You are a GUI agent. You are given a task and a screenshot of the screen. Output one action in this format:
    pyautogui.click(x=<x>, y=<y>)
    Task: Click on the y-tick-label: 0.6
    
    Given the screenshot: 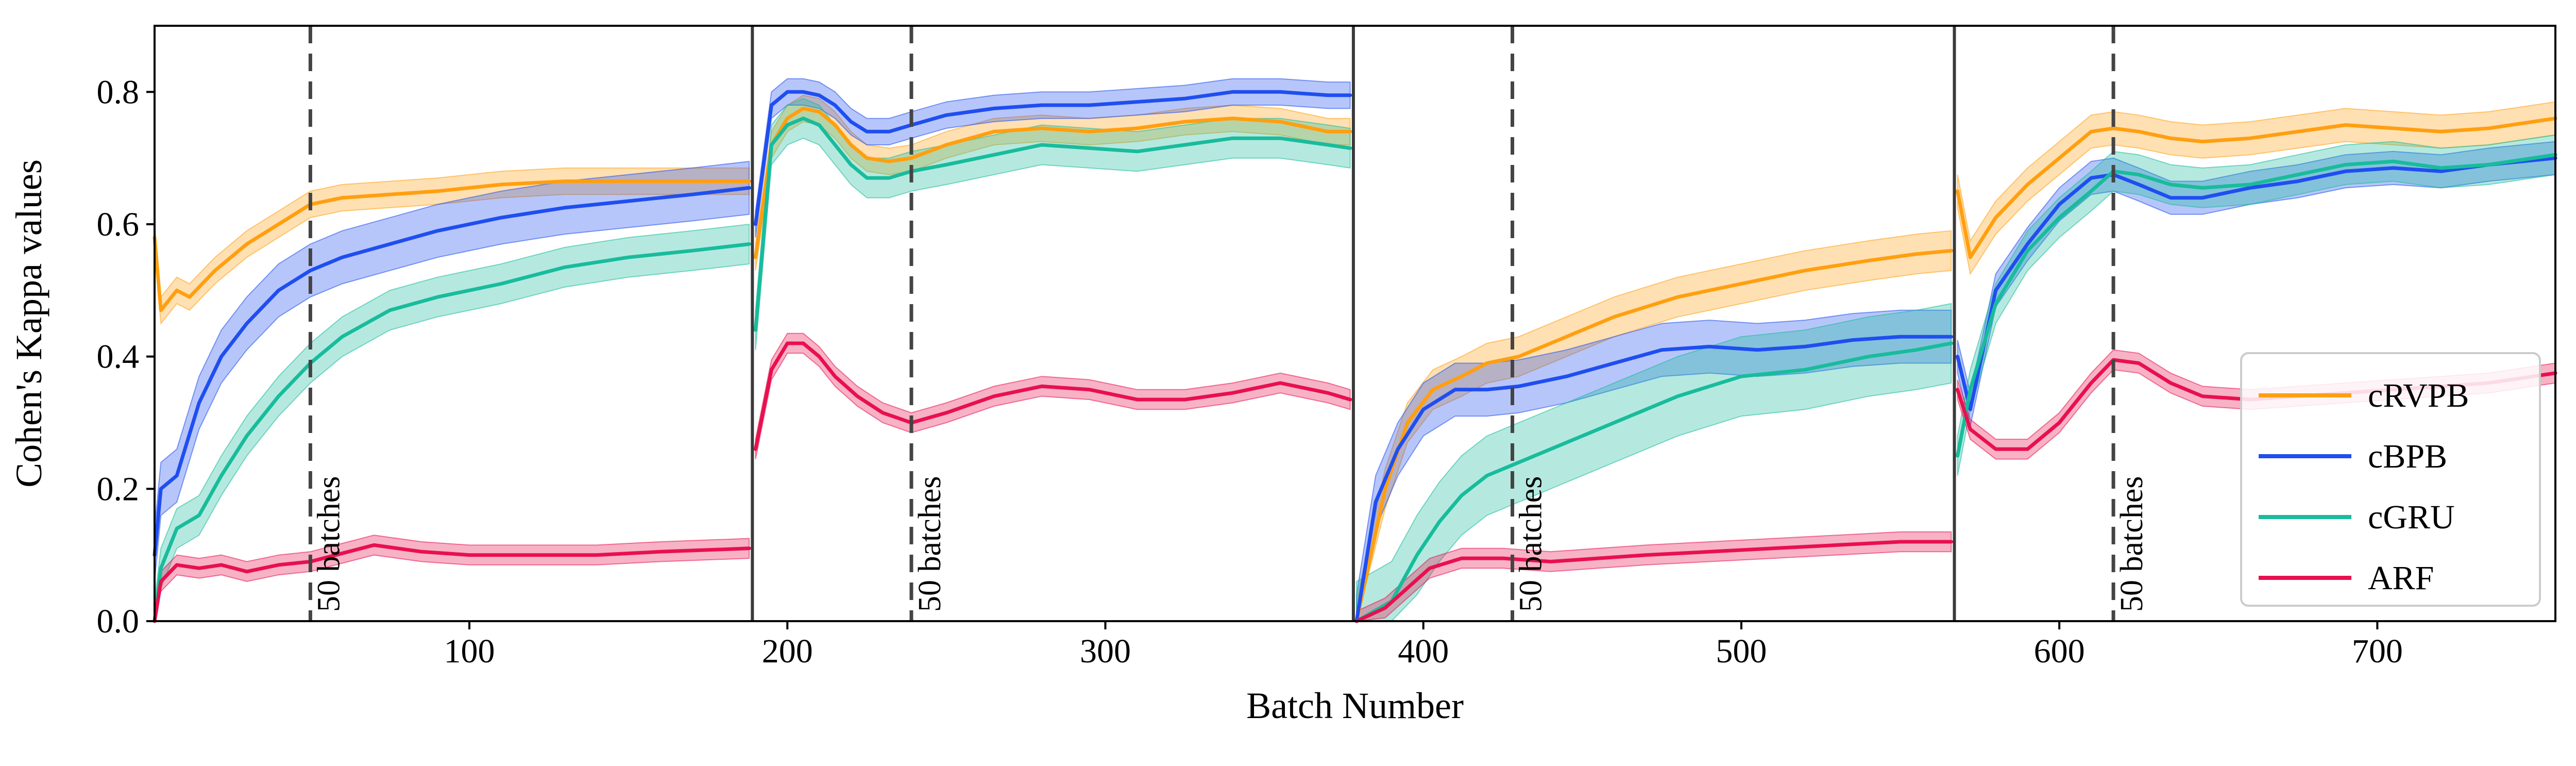 What is the action you would take?
    pyautogui.click(x=118, y=224)
    